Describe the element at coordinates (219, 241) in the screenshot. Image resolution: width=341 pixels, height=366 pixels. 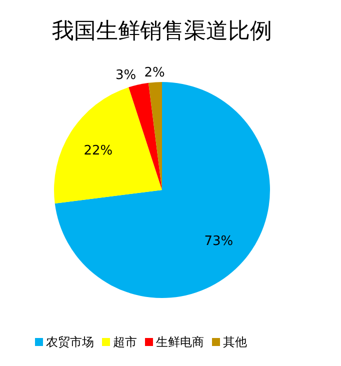
I see `data-label: 73%` at that location.